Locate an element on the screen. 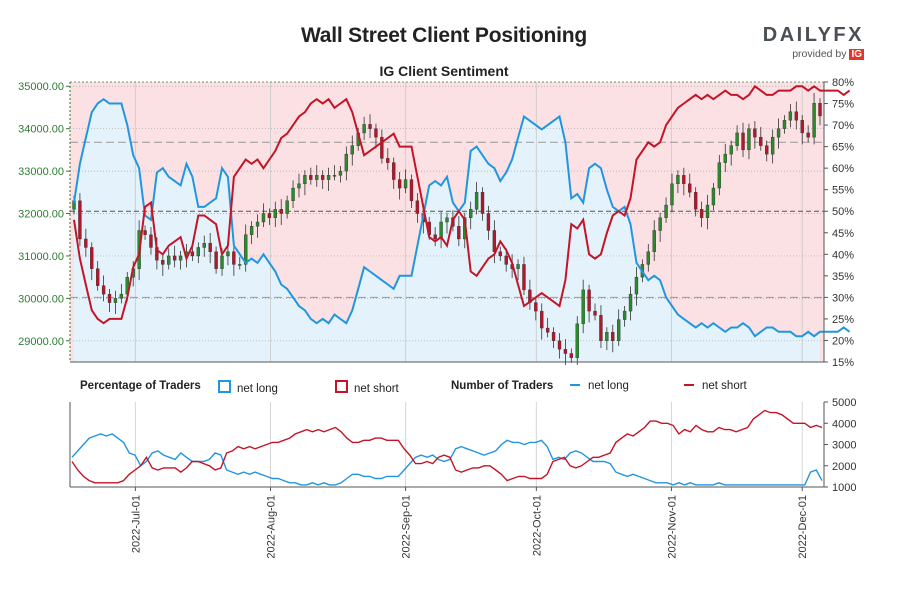  legend-num-long: net long is located at coordinates (599, 386).